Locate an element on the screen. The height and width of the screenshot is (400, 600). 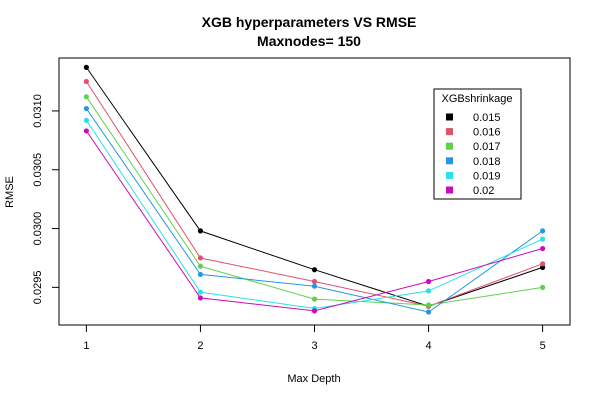
x-tick-label: 5 is located at coordinates (543, 346).